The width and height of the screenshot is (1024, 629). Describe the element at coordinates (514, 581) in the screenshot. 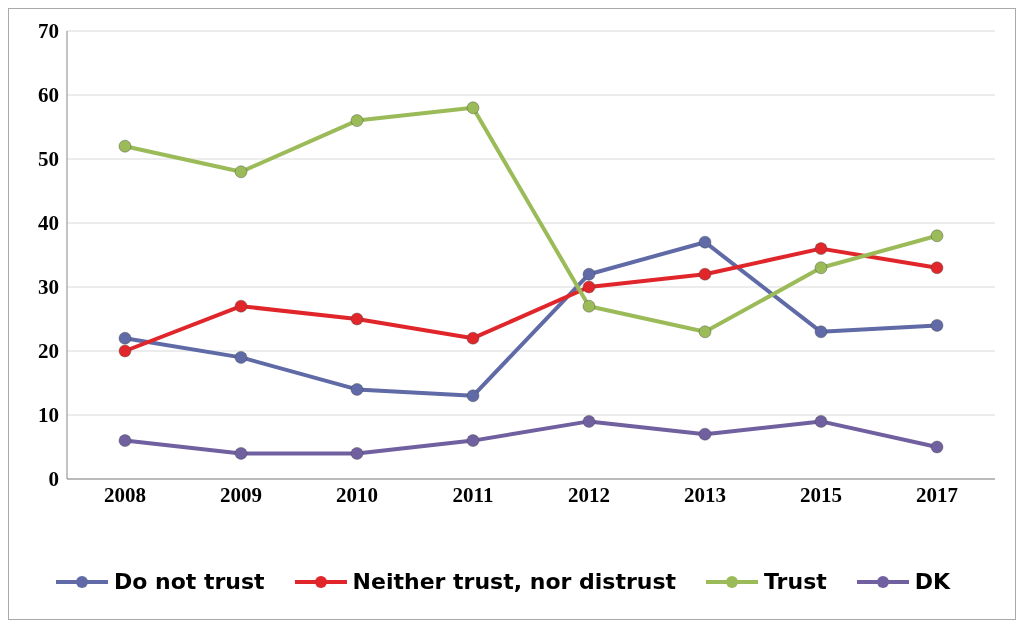

I see `legend-label: Neither trust, nor distrust` at that location.